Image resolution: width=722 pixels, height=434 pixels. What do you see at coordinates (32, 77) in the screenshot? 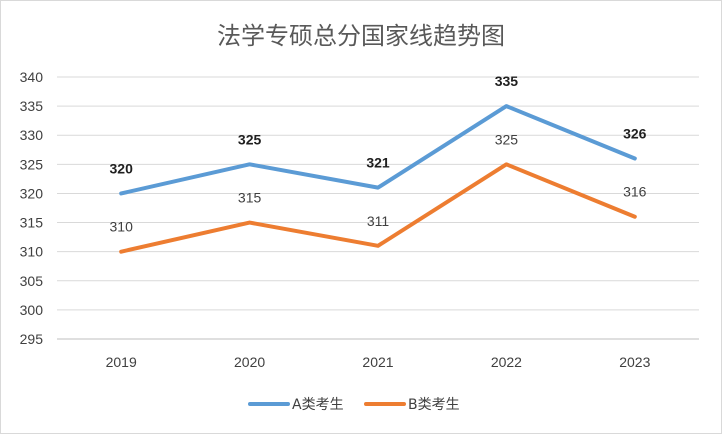
I see `y-tick-label: 340` at bounding box center [32, 77].